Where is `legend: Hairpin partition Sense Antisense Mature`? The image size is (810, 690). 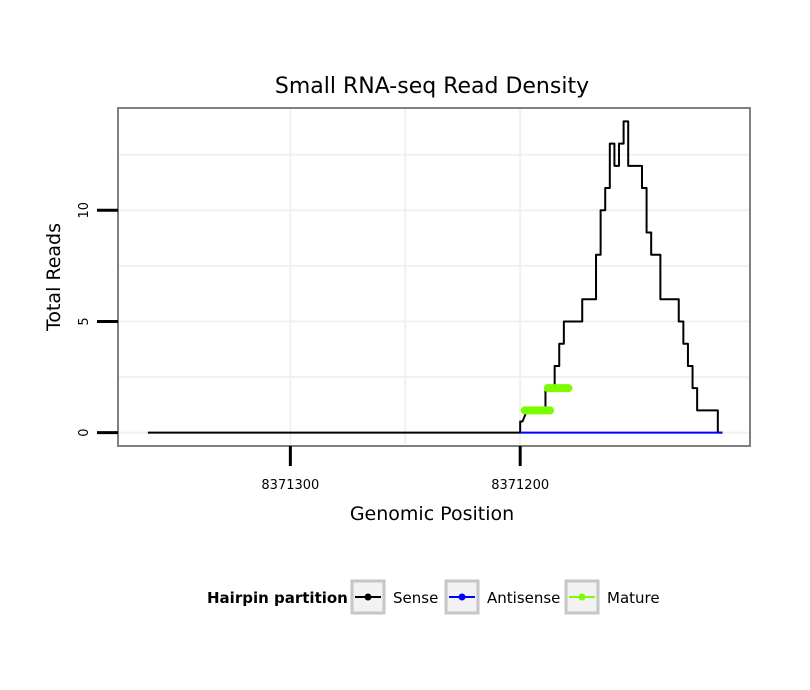 legend: Hairpin partition Sense Antisense Mature is located at coordinates (433, 597).